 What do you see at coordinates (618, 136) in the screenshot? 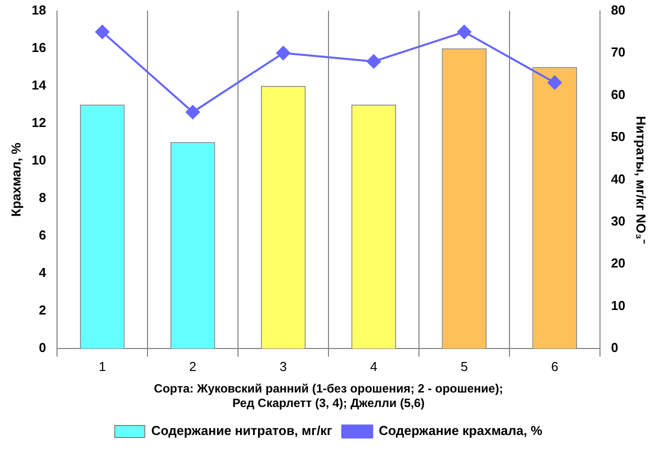
I see `y2-tick-label: 50` at bounding box center [618, 136].